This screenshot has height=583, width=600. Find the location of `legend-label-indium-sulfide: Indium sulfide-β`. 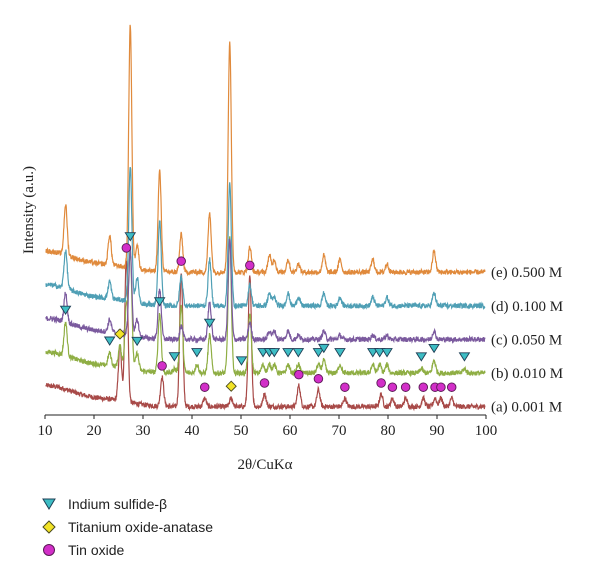

legend-label-indium-sulfide: Indium sulfide-β is located at coordinates (118, 503).